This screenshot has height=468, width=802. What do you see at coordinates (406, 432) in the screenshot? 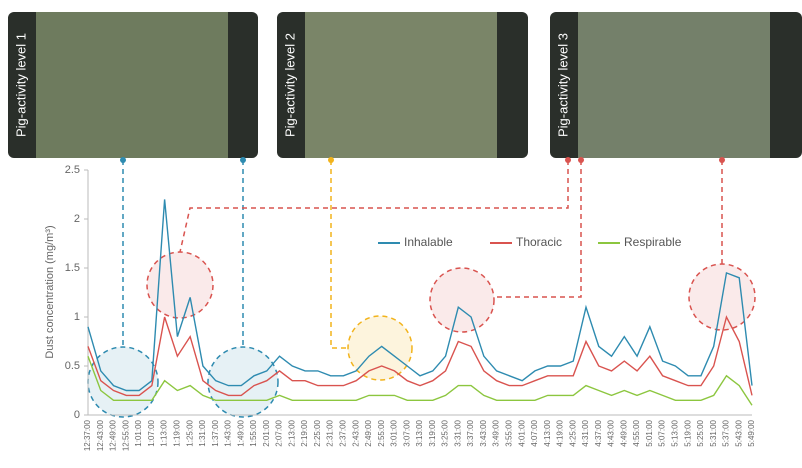
I see `x-tick-label: 3:07:00` at bounding box center [406, 432].